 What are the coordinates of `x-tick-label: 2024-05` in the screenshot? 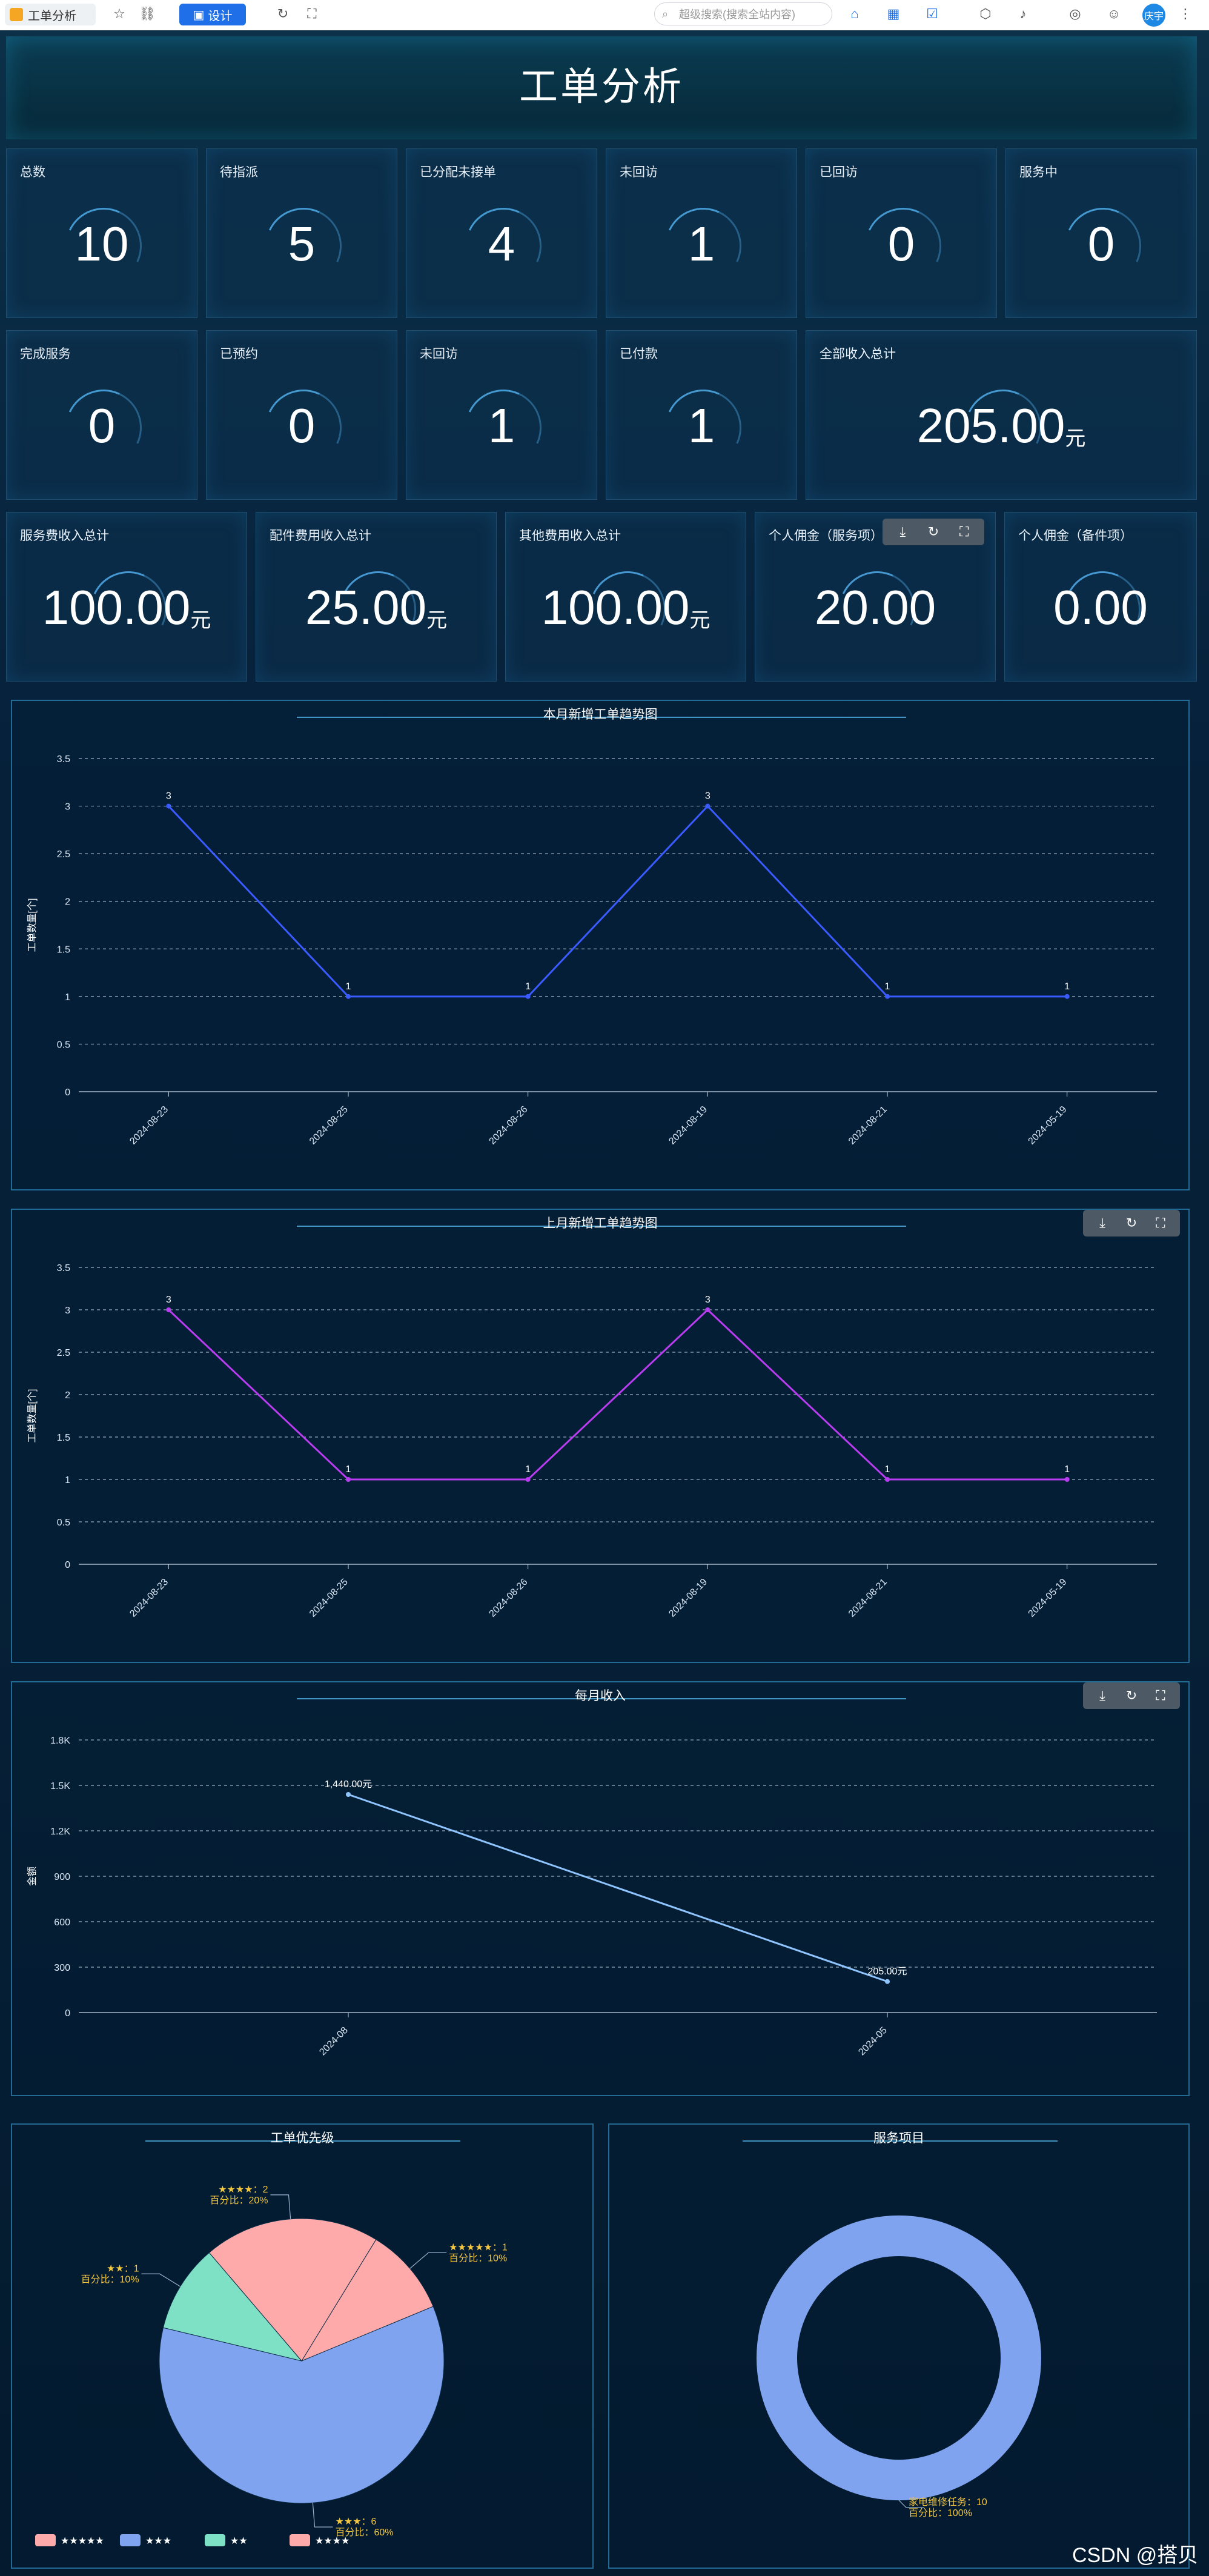 It's located at (872, 2041).